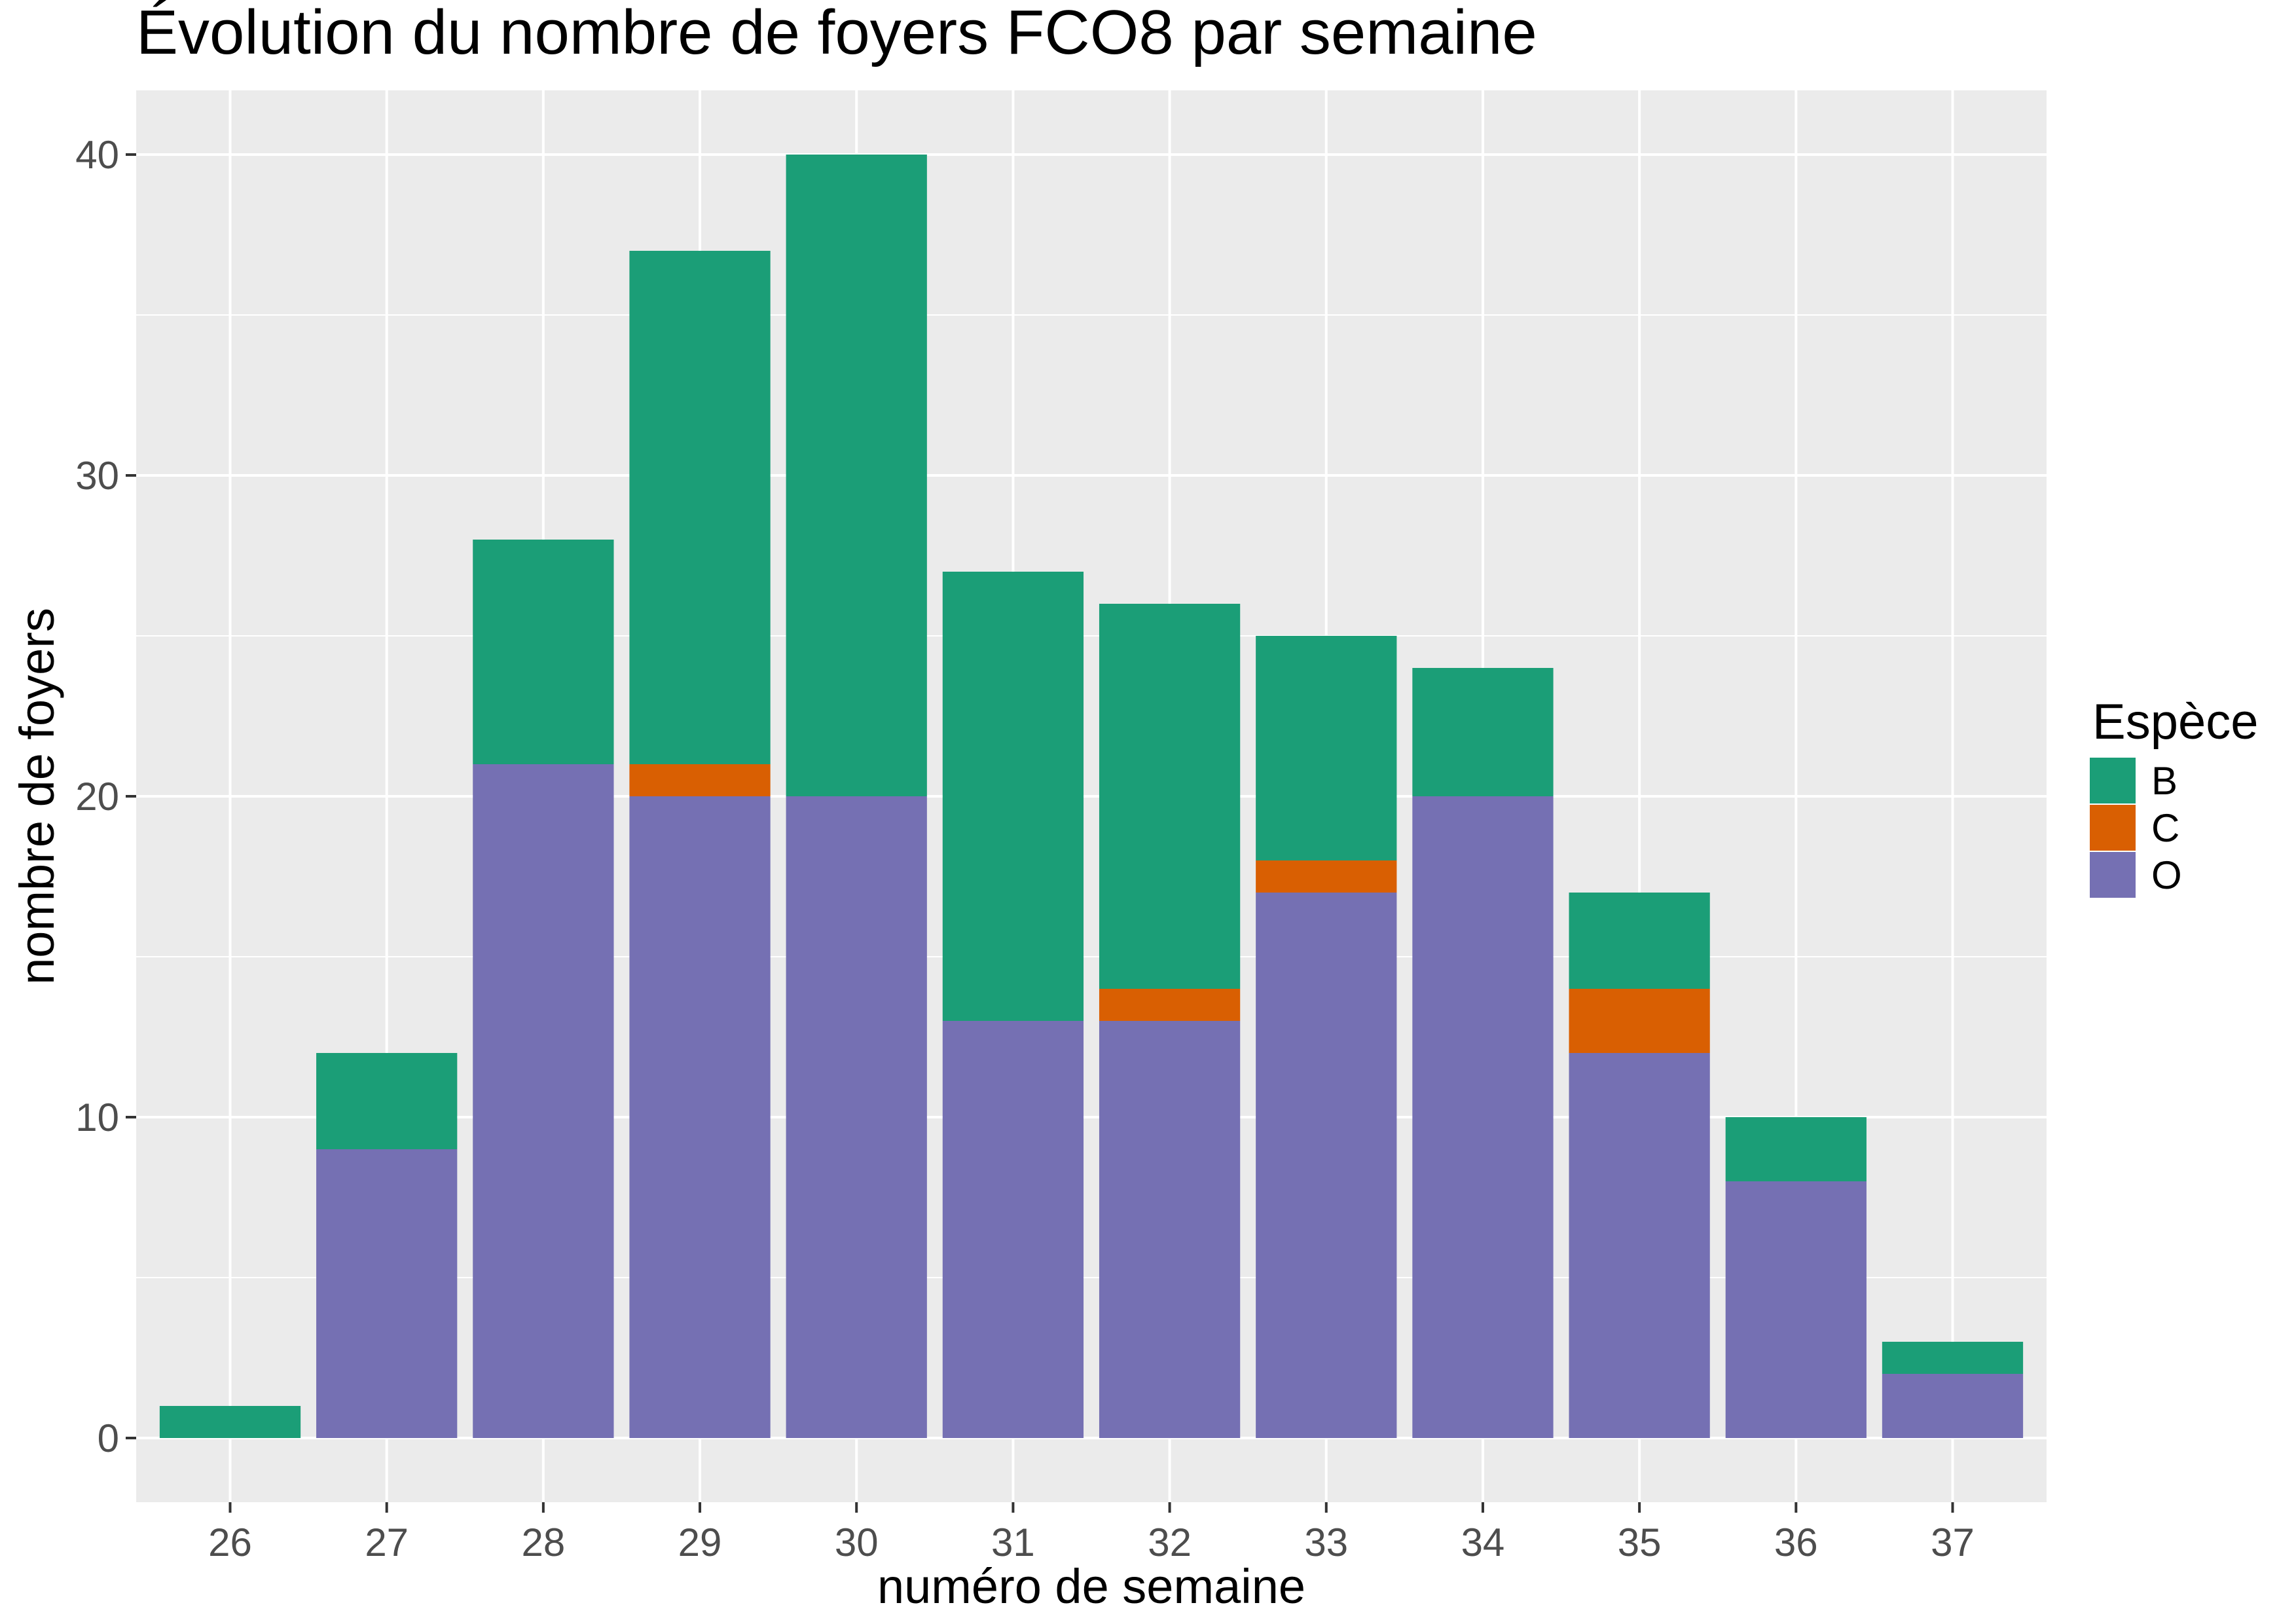 The width and height of the screenshot is (2296, 1624). I want to click on x-tick-label: 35, so click(1640, 1542).